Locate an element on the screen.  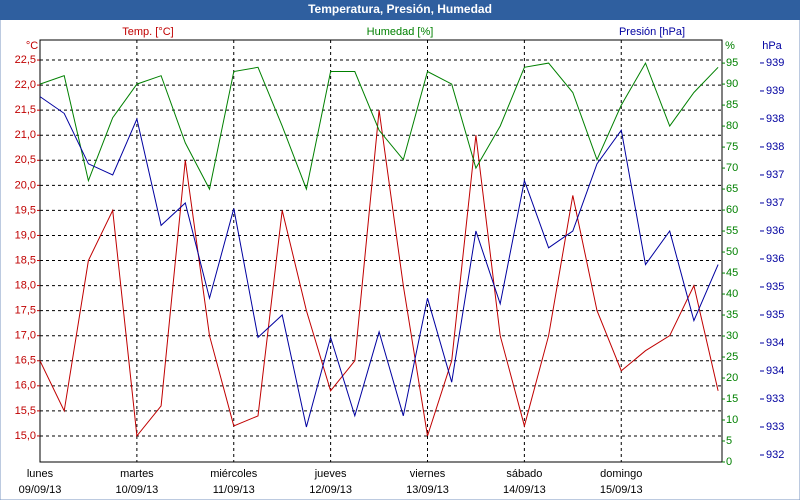
x-tick-date: 14/09/13 is located at coordinates (524, 490).